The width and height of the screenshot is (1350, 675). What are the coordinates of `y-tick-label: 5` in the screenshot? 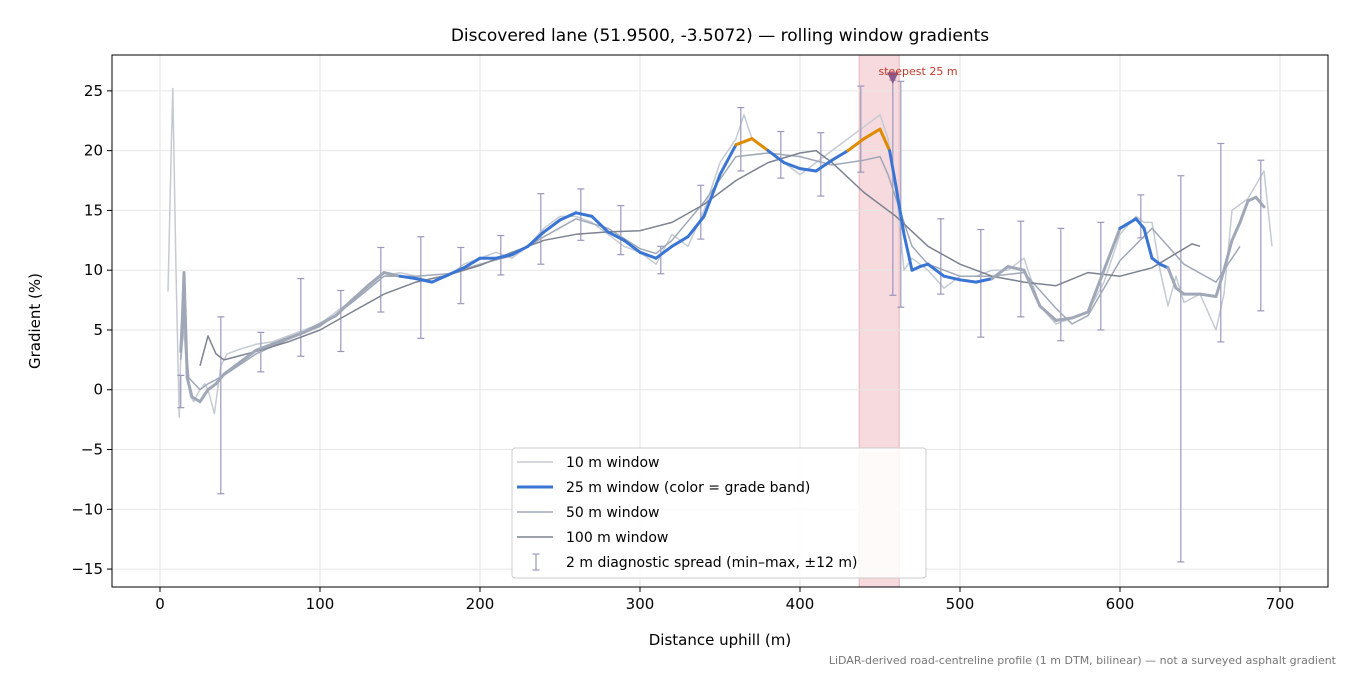 It's located at (98, 330).